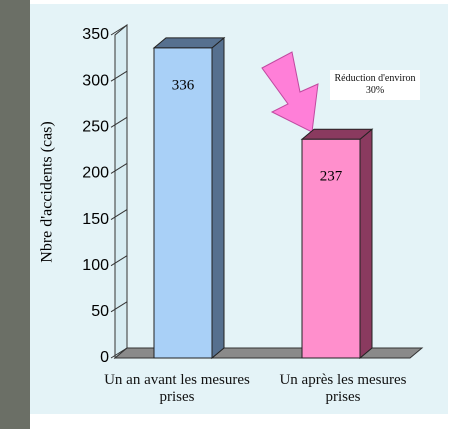 The image size is (455, 429). What do you see at coordinates (177, 388) in the screenshot?
I see `x-tick-label: Un an avant les mesures prises` at bounding box center [177, 388].